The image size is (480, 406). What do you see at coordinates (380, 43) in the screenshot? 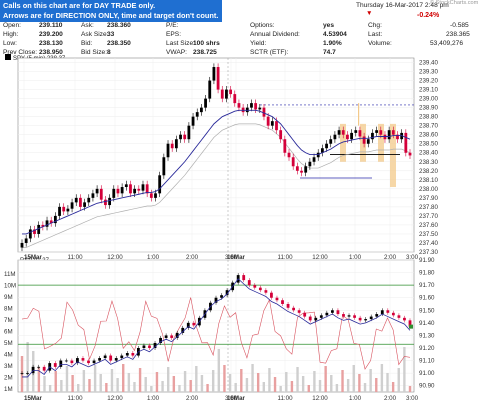
I see `volume-label: Volume:` at bounding box center [380, 43].